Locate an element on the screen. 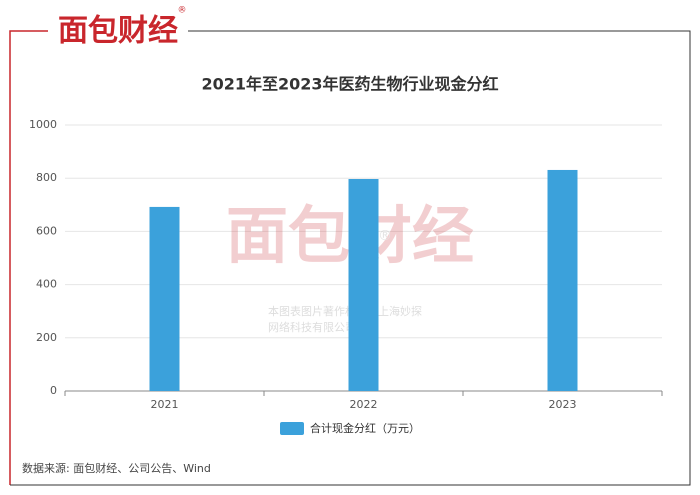 Image resolution: width=700 pixels, height=495 pixels. x-tick-label: 2023 is located at coordinates (563, 404).